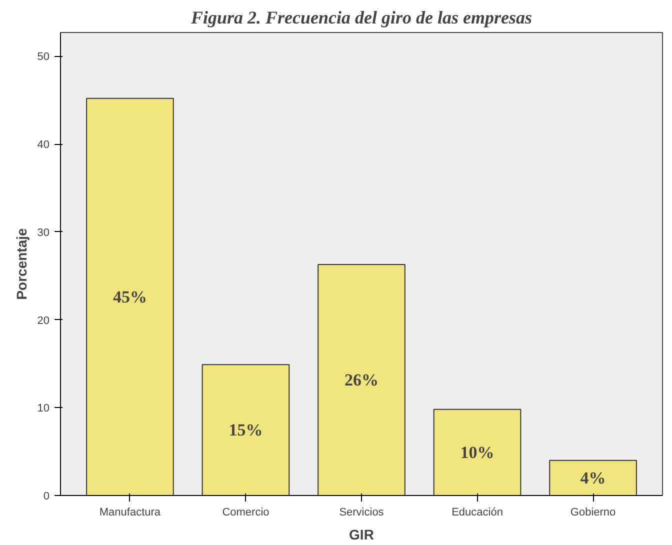 This screenshot has height=545, width=672. I want to click on x-axis-title: GIR, so click(361, 534).